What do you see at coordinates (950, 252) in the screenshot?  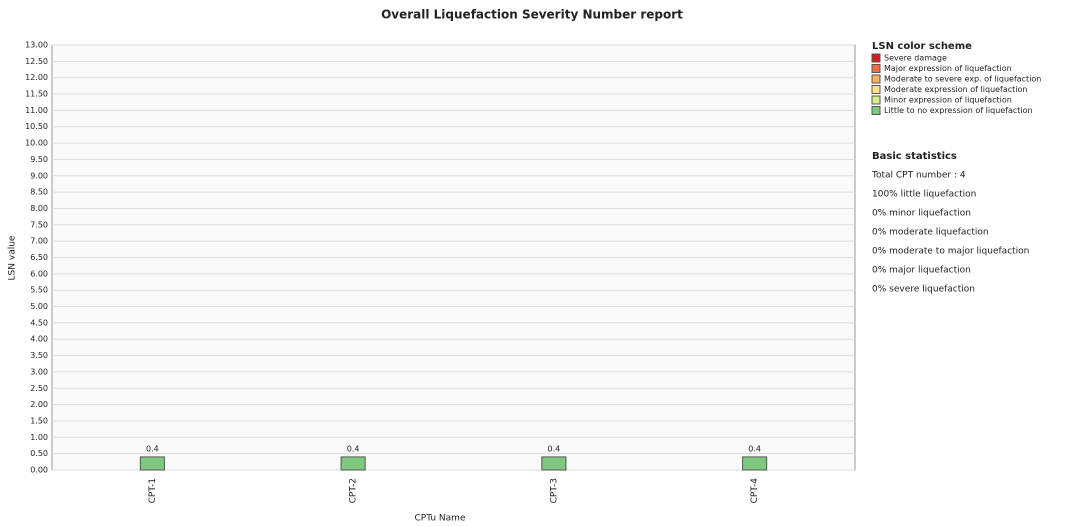 I see `stat-line: 0% moderate to major liquefaction` at bounding box center [950, 252].